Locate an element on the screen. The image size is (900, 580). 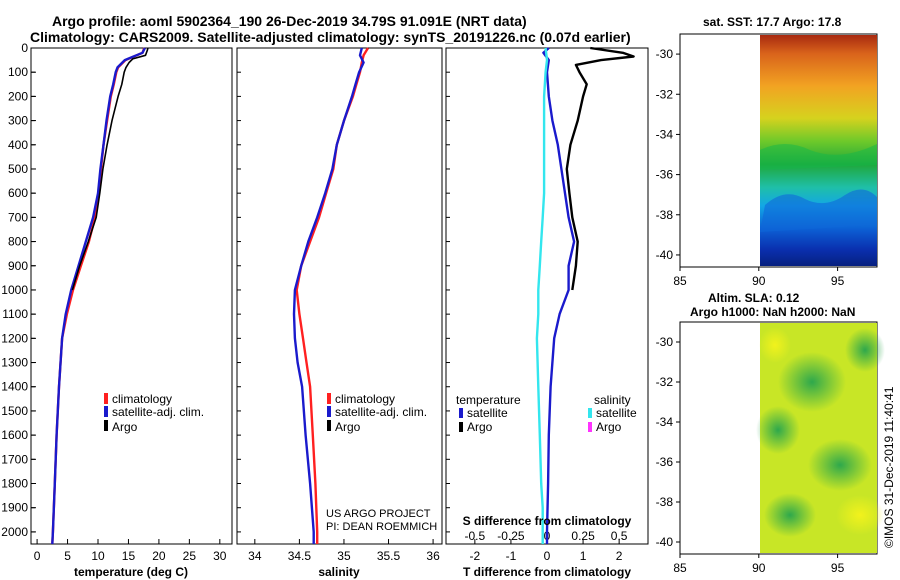
depth-tick-label: 600 is located at coordinates (18, 193).